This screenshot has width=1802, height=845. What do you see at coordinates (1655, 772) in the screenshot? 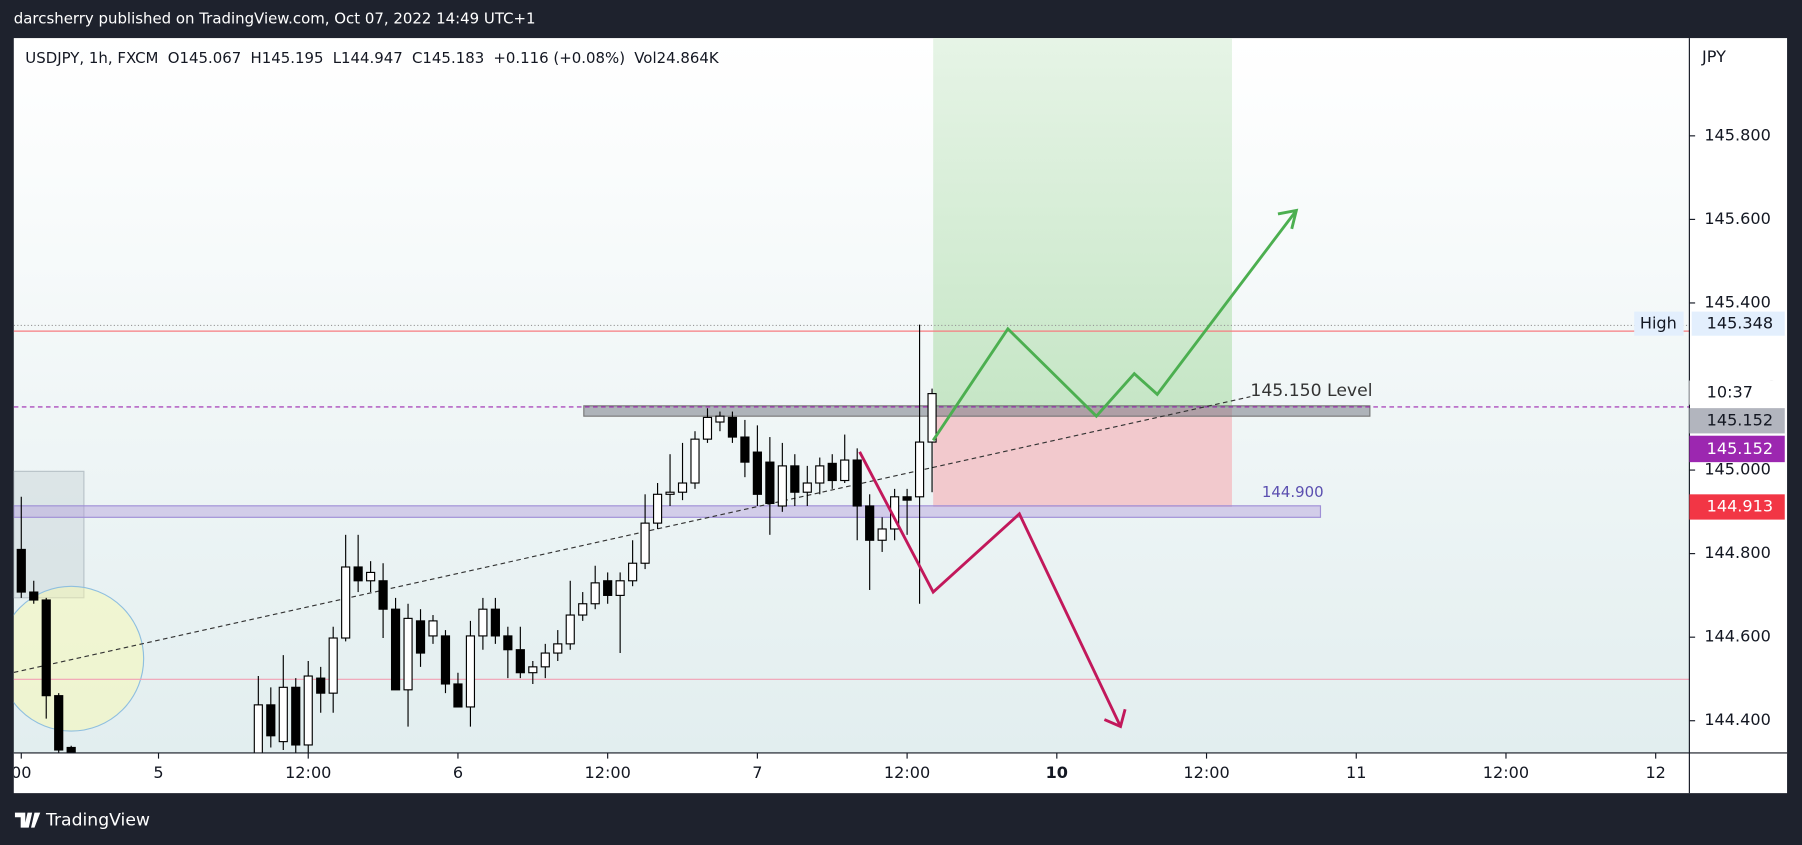
I see `x-tick-label: 12` at bounding box center [1655, 772].